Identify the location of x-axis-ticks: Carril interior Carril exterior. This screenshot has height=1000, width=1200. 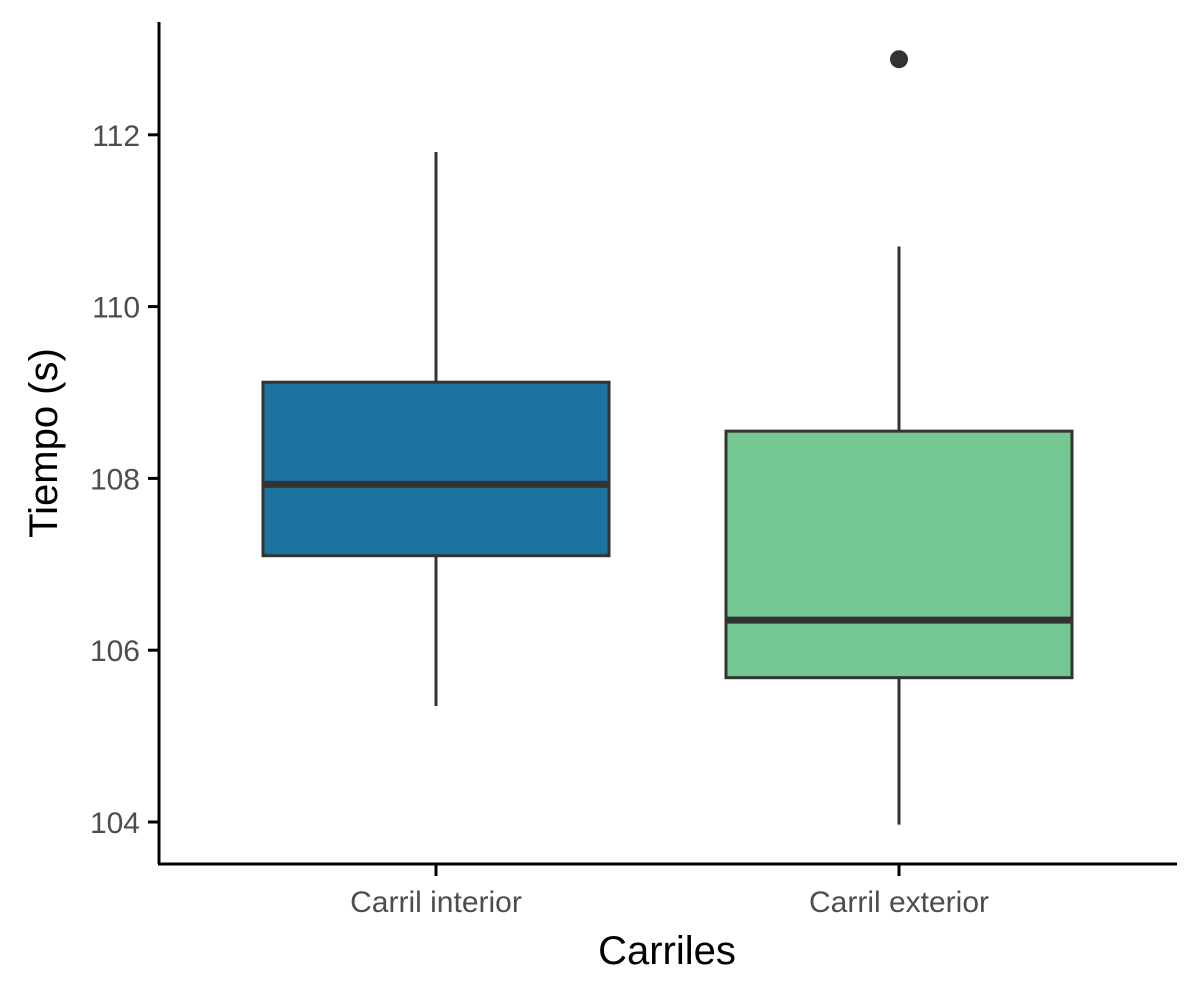
(669, 891).